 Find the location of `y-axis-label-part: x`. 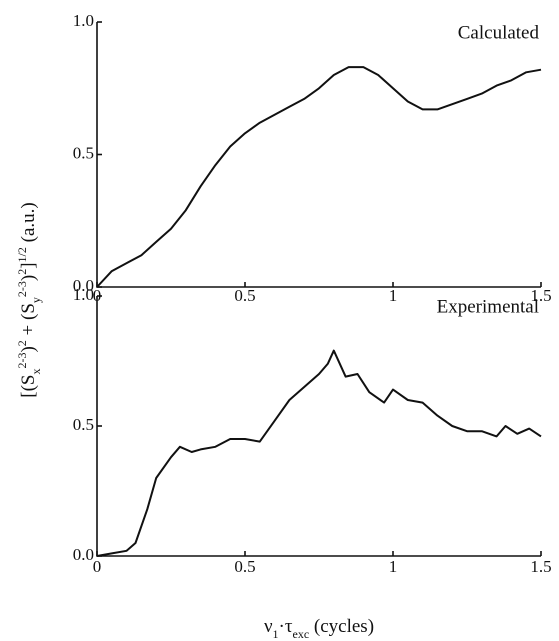

y-axis-label-part: x is located at coordinates (36, 372).